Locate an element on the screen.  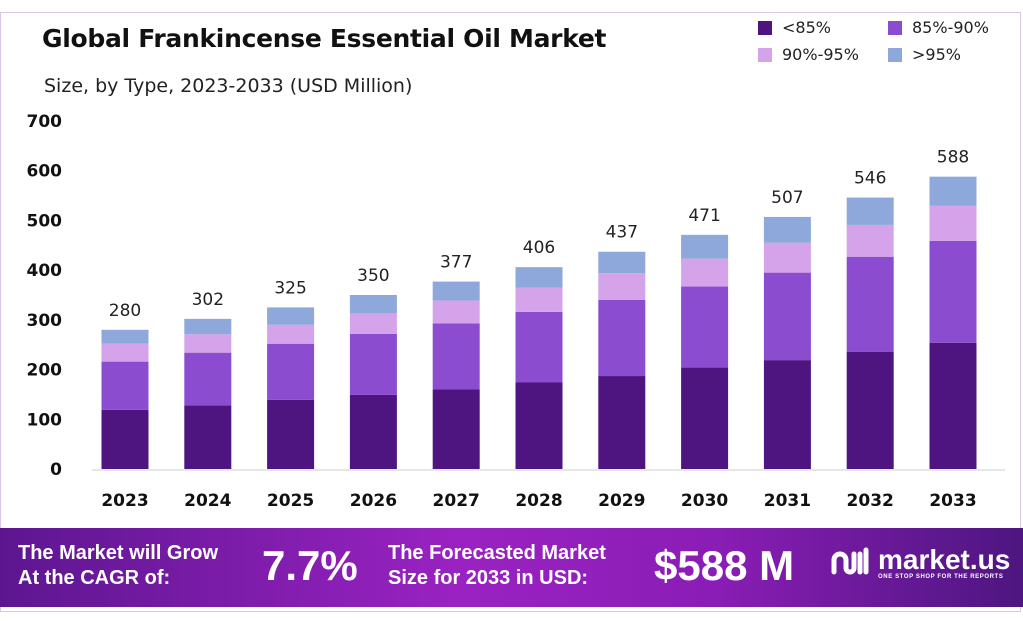
data-label: 471 is located at coordinates (704, 216).